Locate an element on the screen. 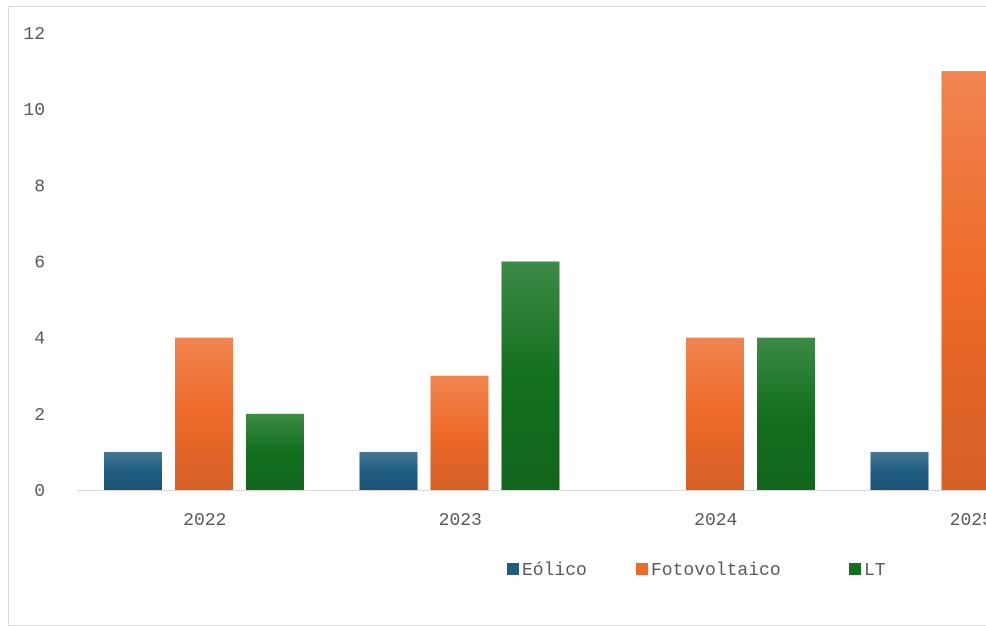  x-tick-label: 2022 is located at coordinates (204, 521).